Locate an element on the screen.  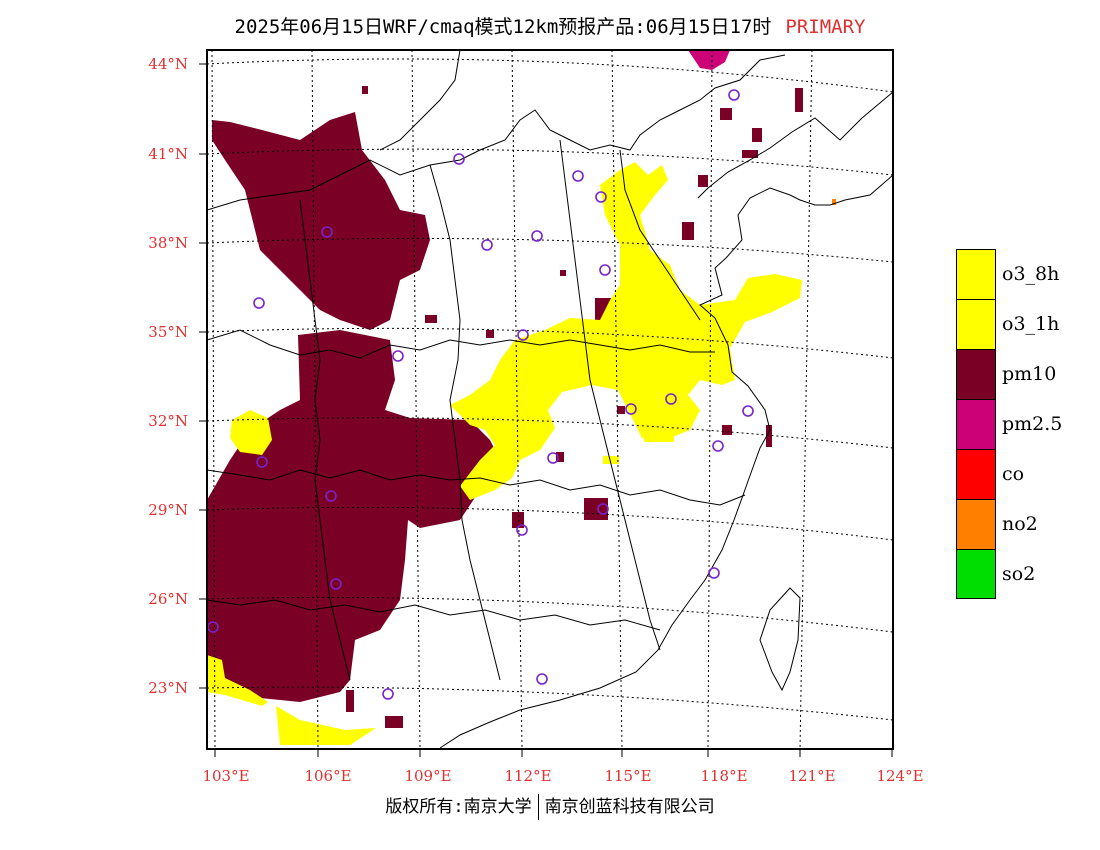
pm25-areas is located at coordinates (709, 60).